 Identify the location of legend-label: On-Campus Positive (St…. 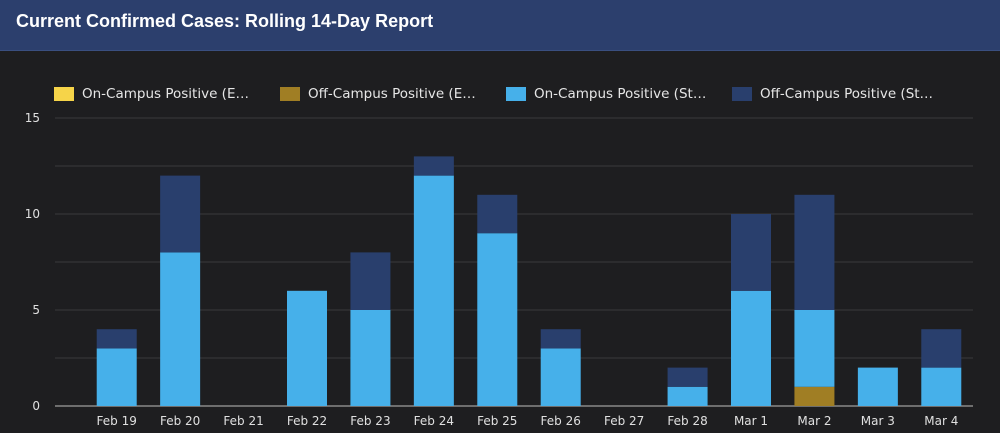
(620, 94).